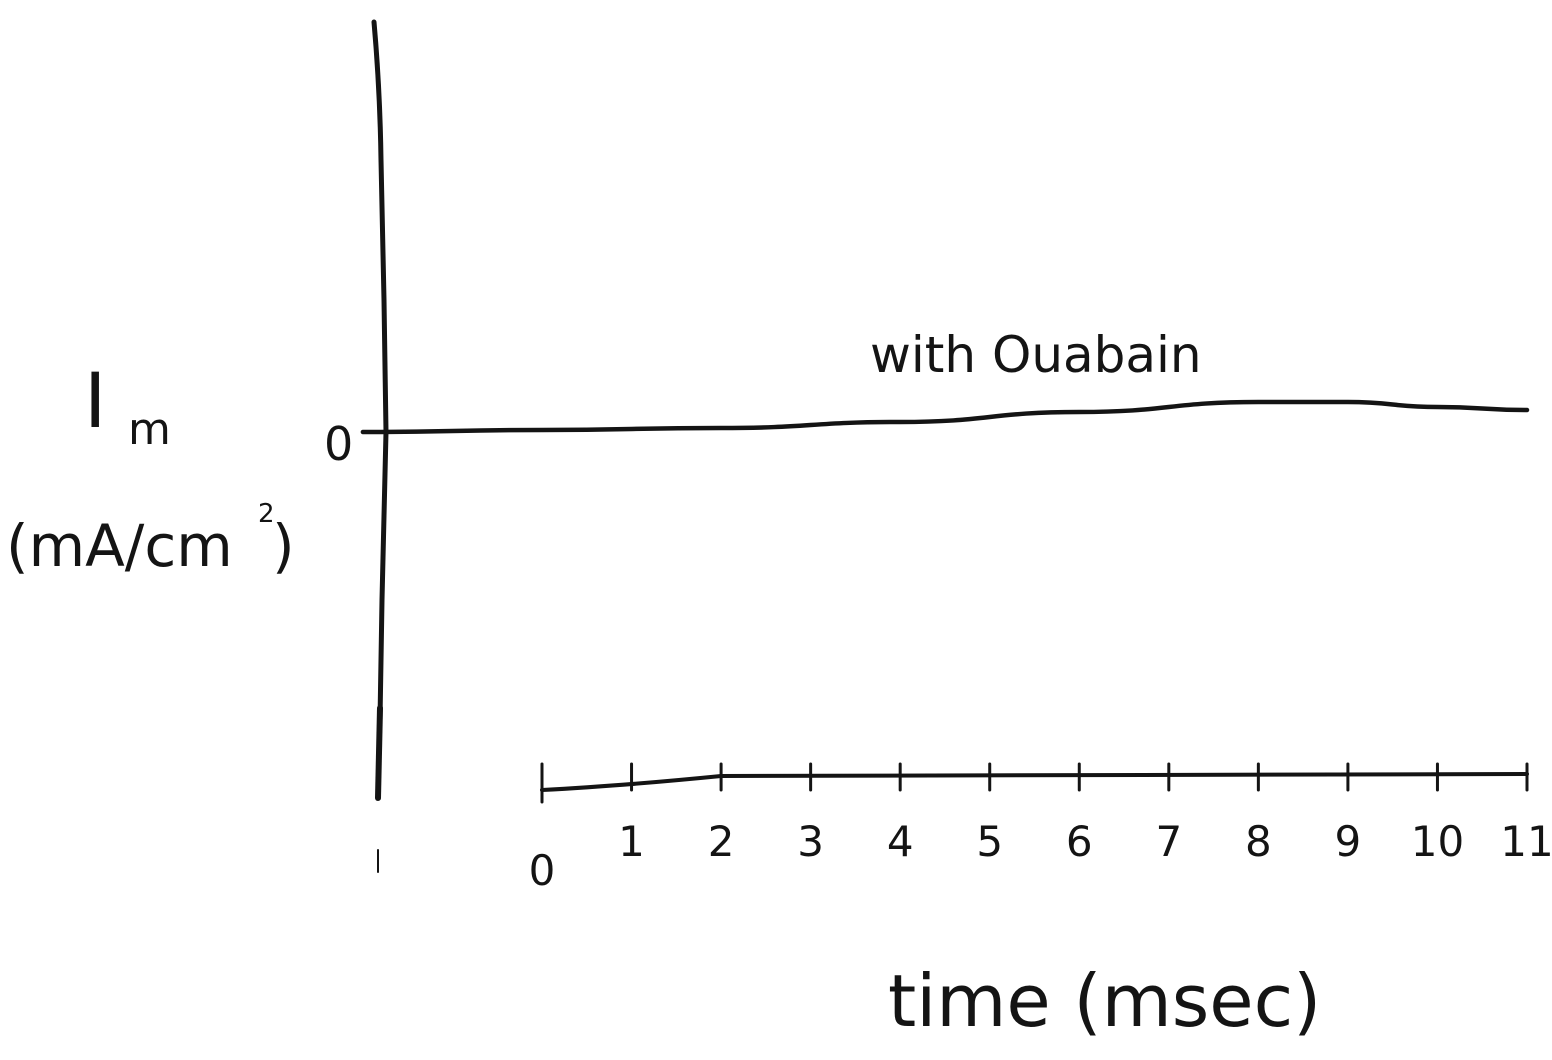  What do you see at coordinates (149, 429) in the screenshot?
I see `y-axis-label-subscript: m` at bounding box center [149, 429].